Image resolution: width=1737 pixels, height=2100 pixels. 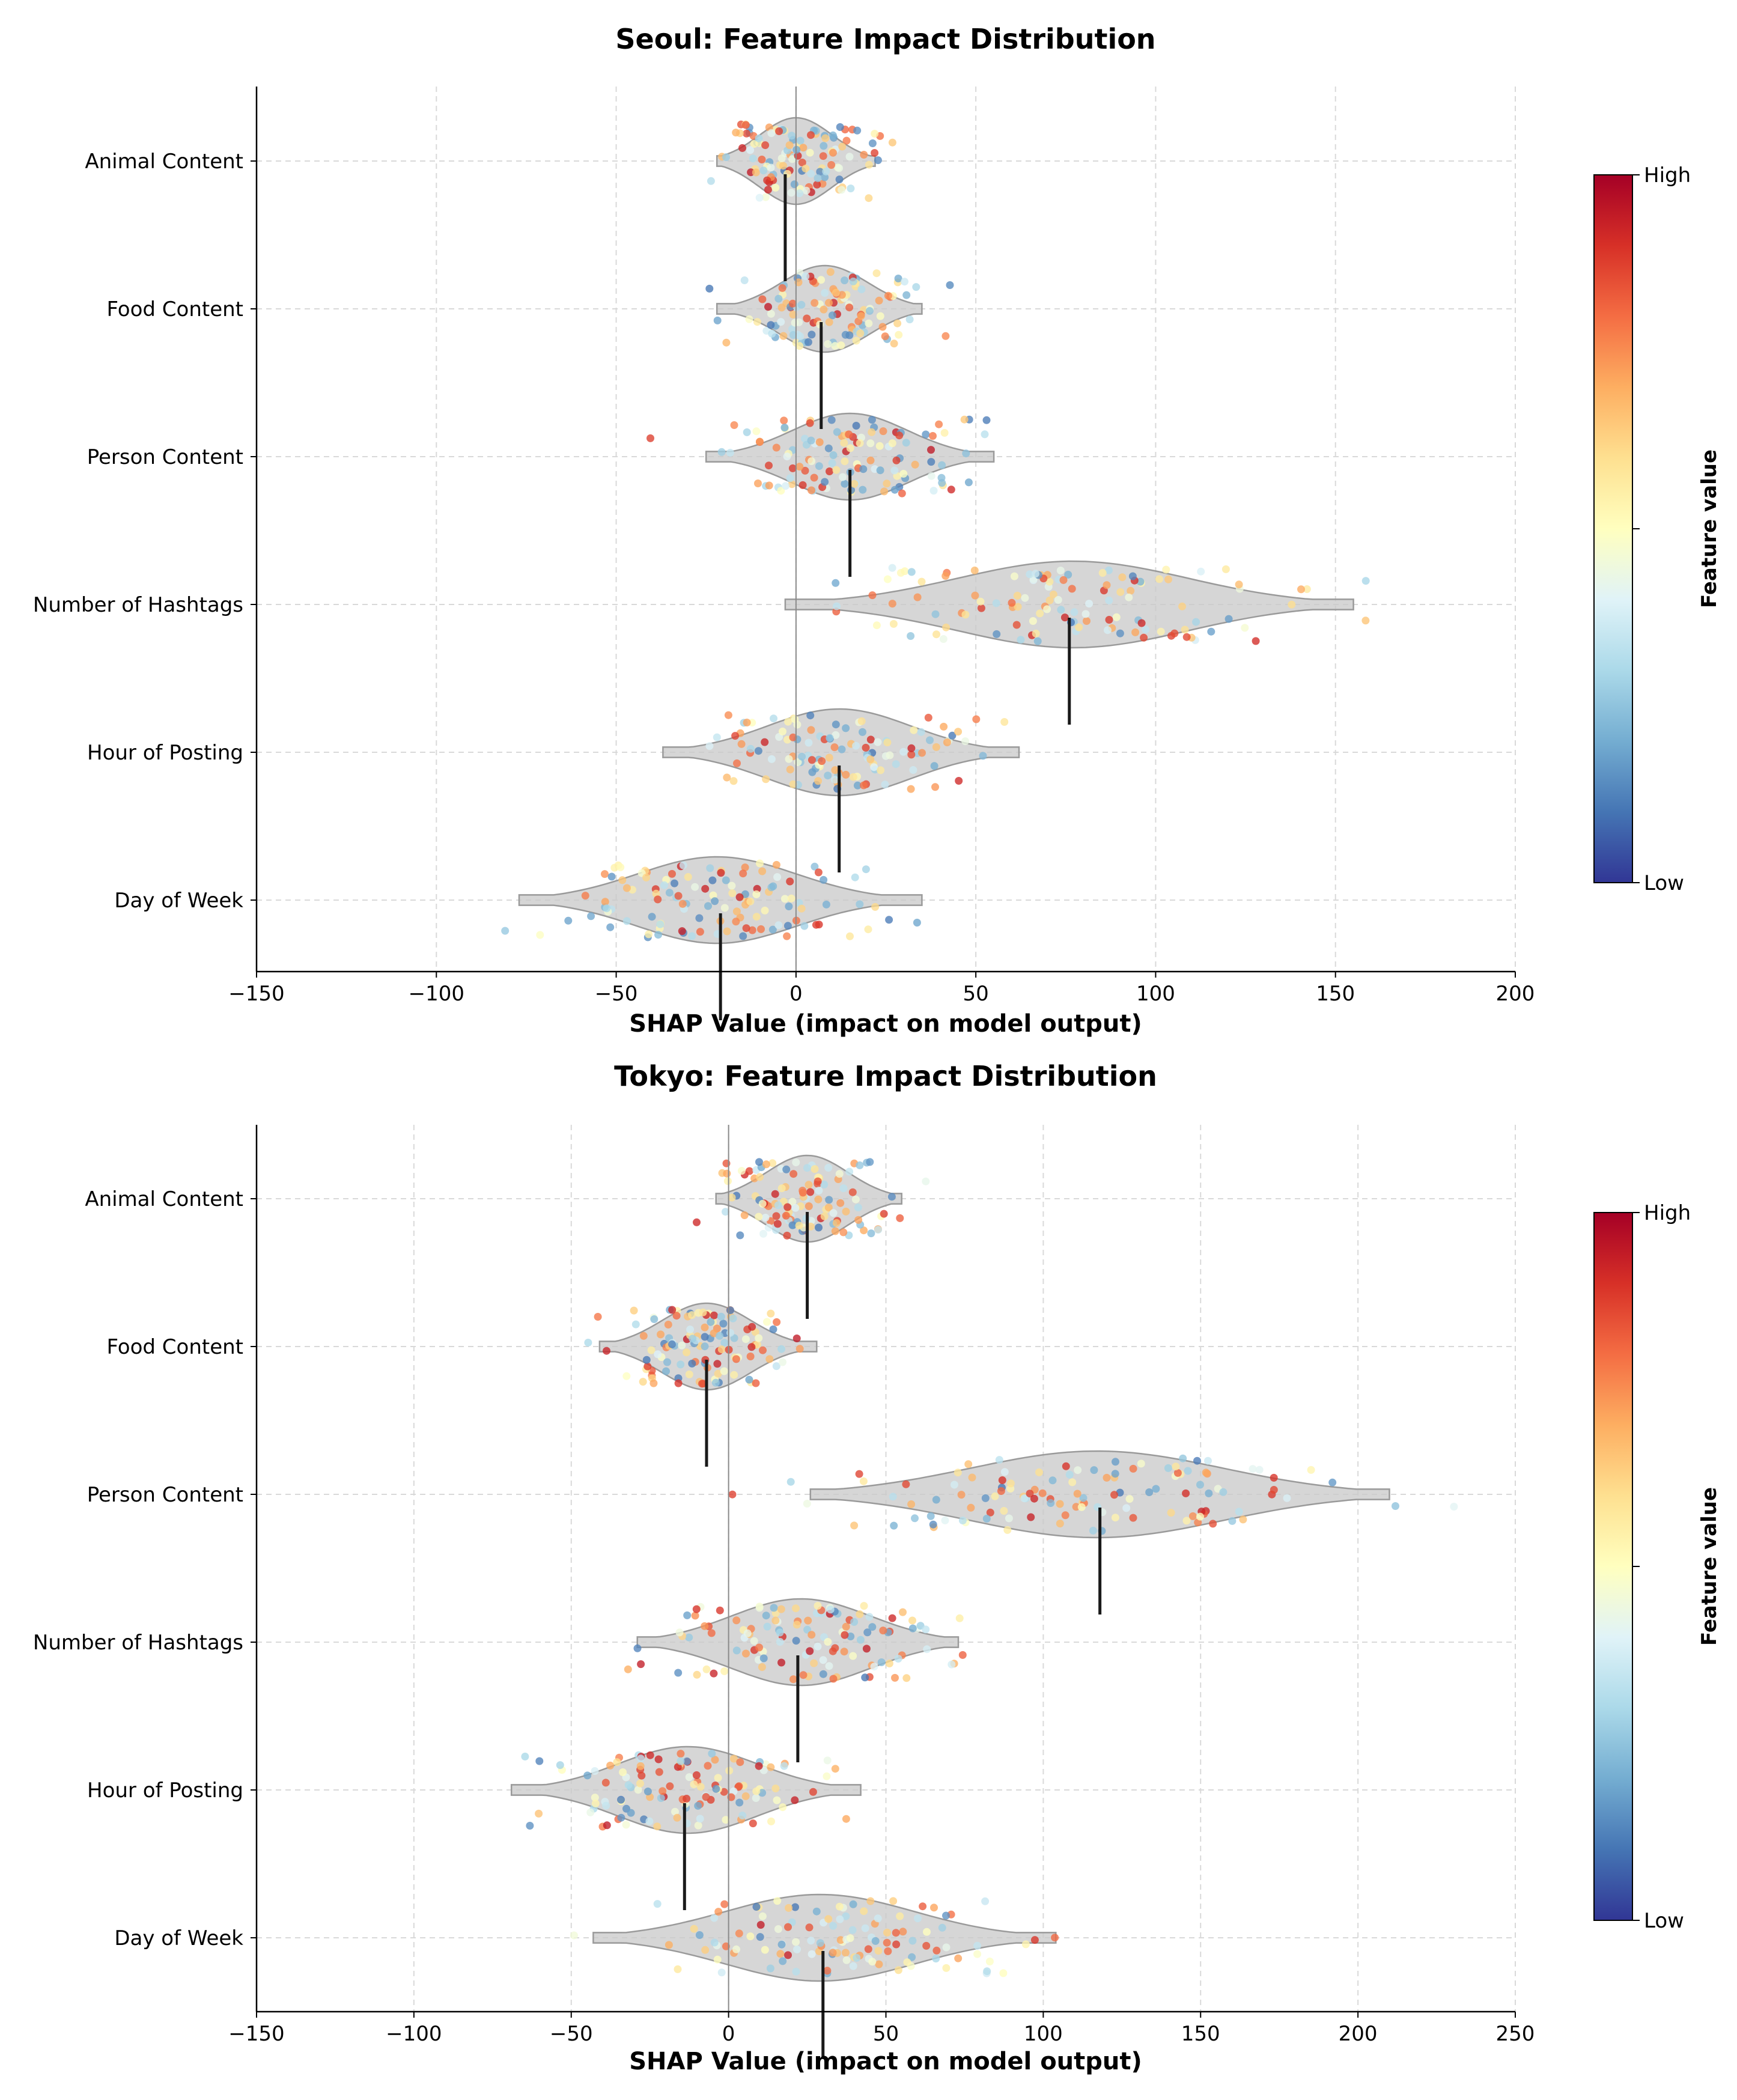 What do you see at coordinates (1709, 529) in the screenshot?
I see `seoul-colorbar-label: Feature value` at bounding box center [1709, 529].